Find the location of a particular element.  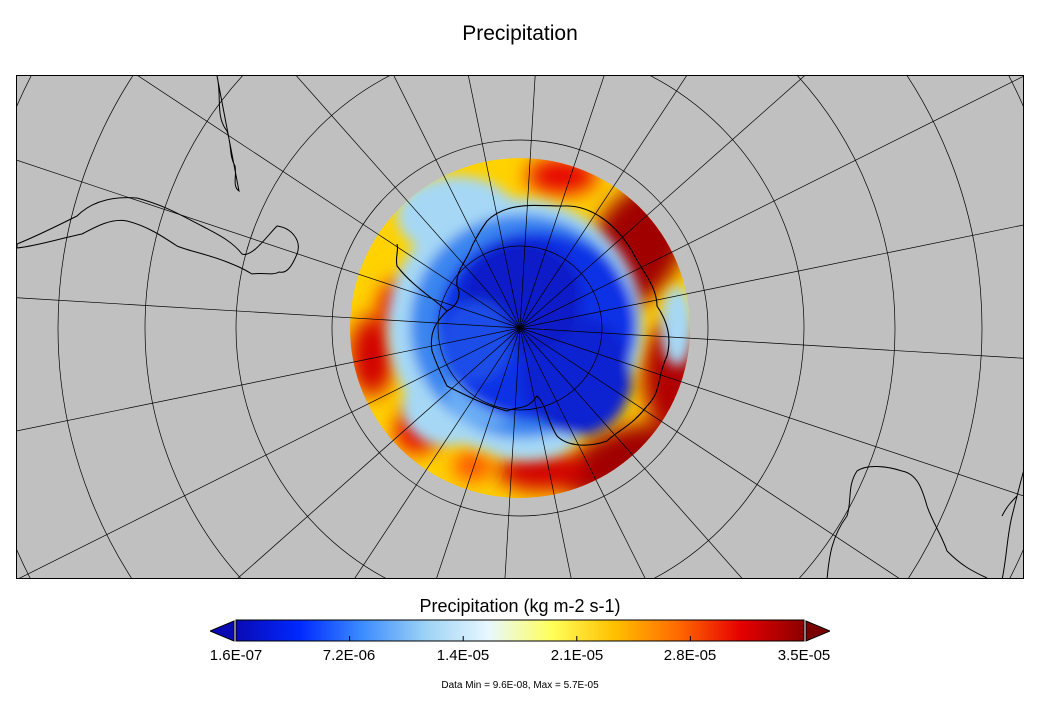

colorbar-ramp is located at coordinates (520, 630).